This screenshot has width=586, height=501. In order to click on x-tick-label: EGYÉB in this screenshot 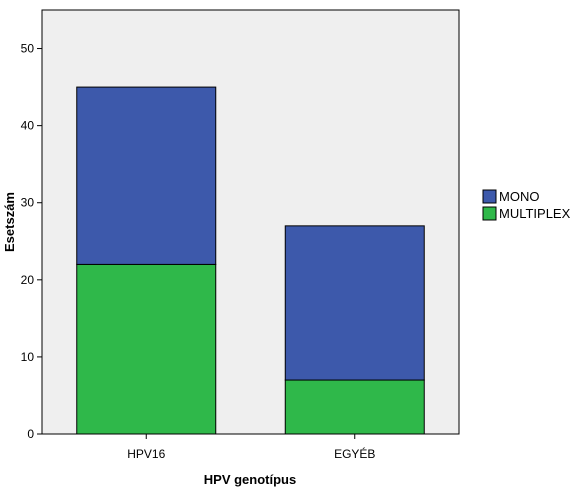, I will do `click(354, 453)`.